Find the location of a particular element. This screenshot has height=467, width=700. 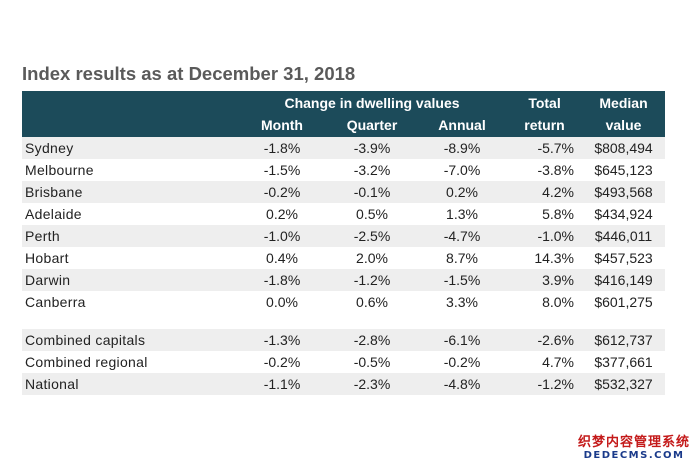

row-month: -1.3% is located at coordinates (282, 340).